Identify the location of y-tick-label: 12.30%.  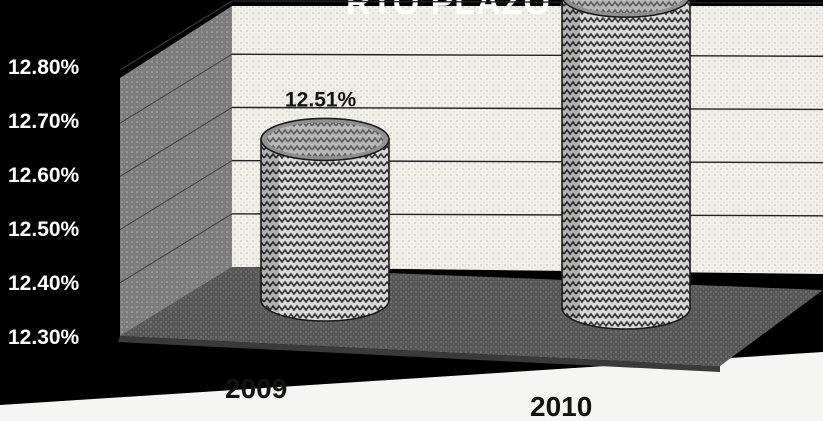
(44, 337).